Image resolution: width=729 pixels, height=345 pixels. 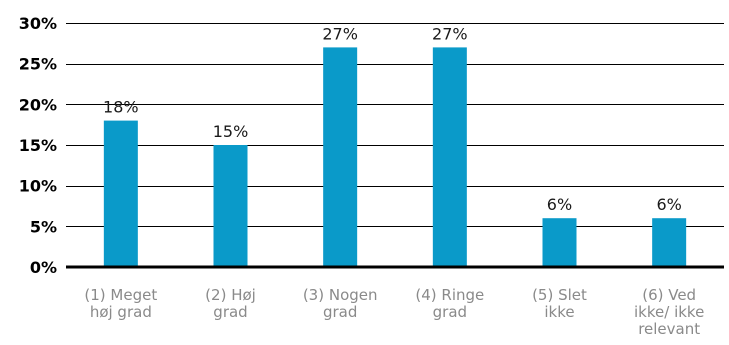 What do you see at coordinates (121, 107) in the screenshot?
I see `data-label: 18%` at bounding box center [121, 107].